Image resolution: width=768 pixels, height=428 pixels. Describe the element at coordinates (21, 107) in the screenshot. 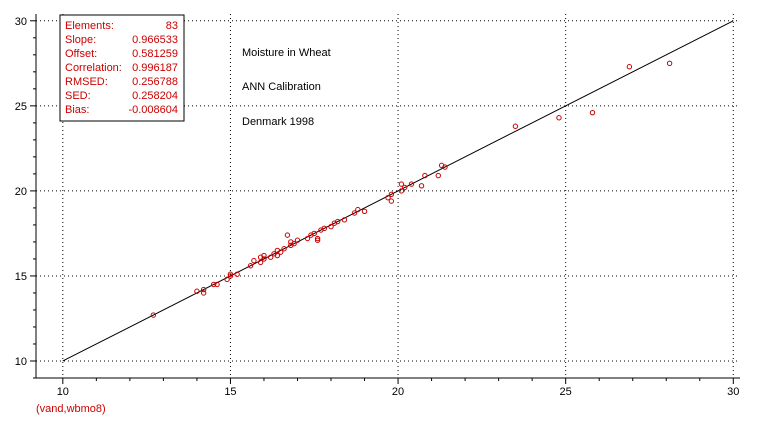

I see `y-tick-label-25: 25` at that location.